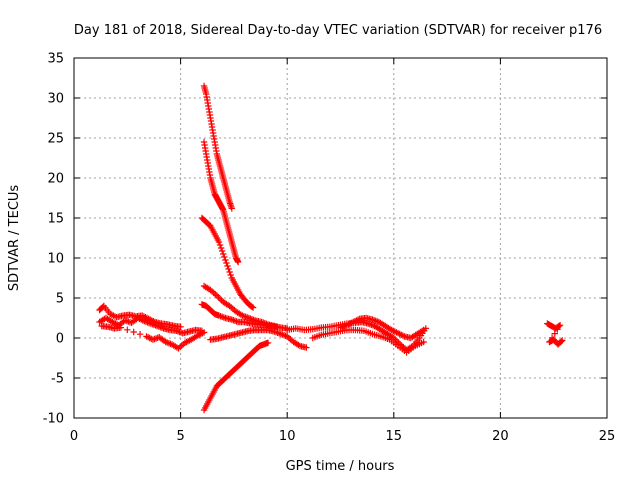 The height and width of the screenshot is (480, 640). I want to click on series-steep-low, so click(227, 262).